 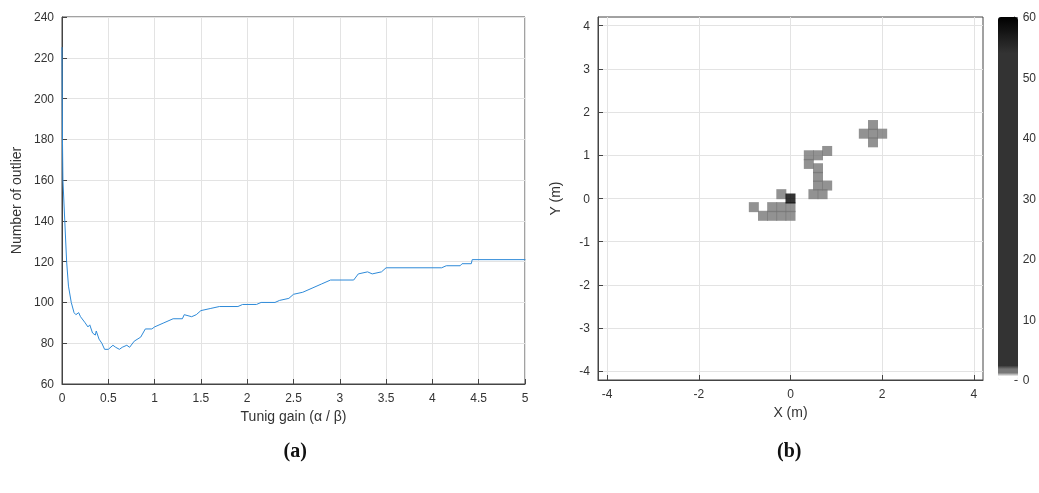 I want to click on y-tick-label: -3, so click(x=585, y=328).